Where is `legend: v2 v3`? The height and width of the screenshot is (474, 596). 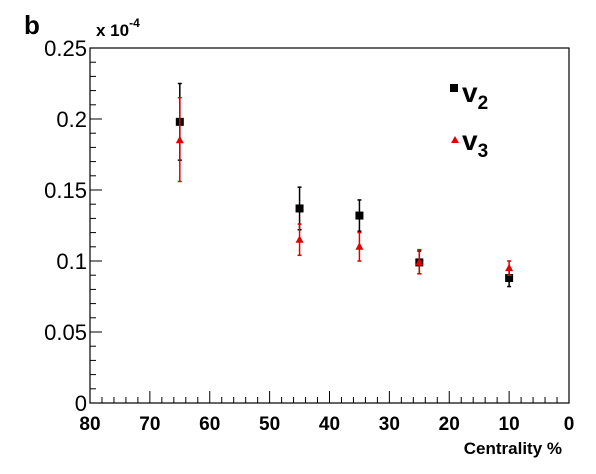
legend: v2 v3 is located at coordinates (469, 119).